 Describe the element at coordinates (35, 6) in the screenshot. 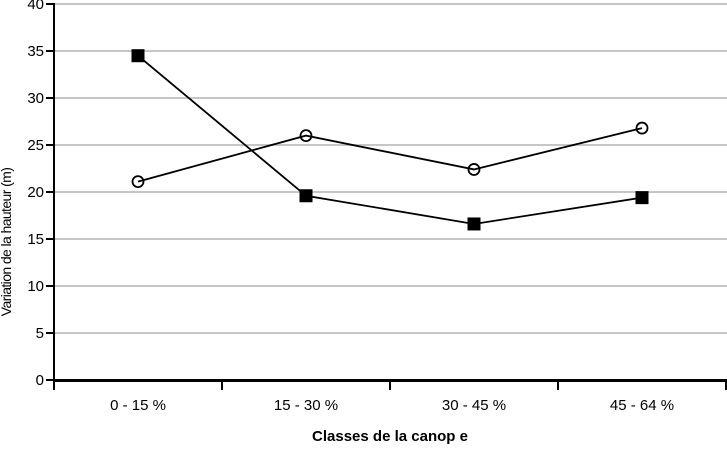

I see `y-tick-label: 40` at that location.